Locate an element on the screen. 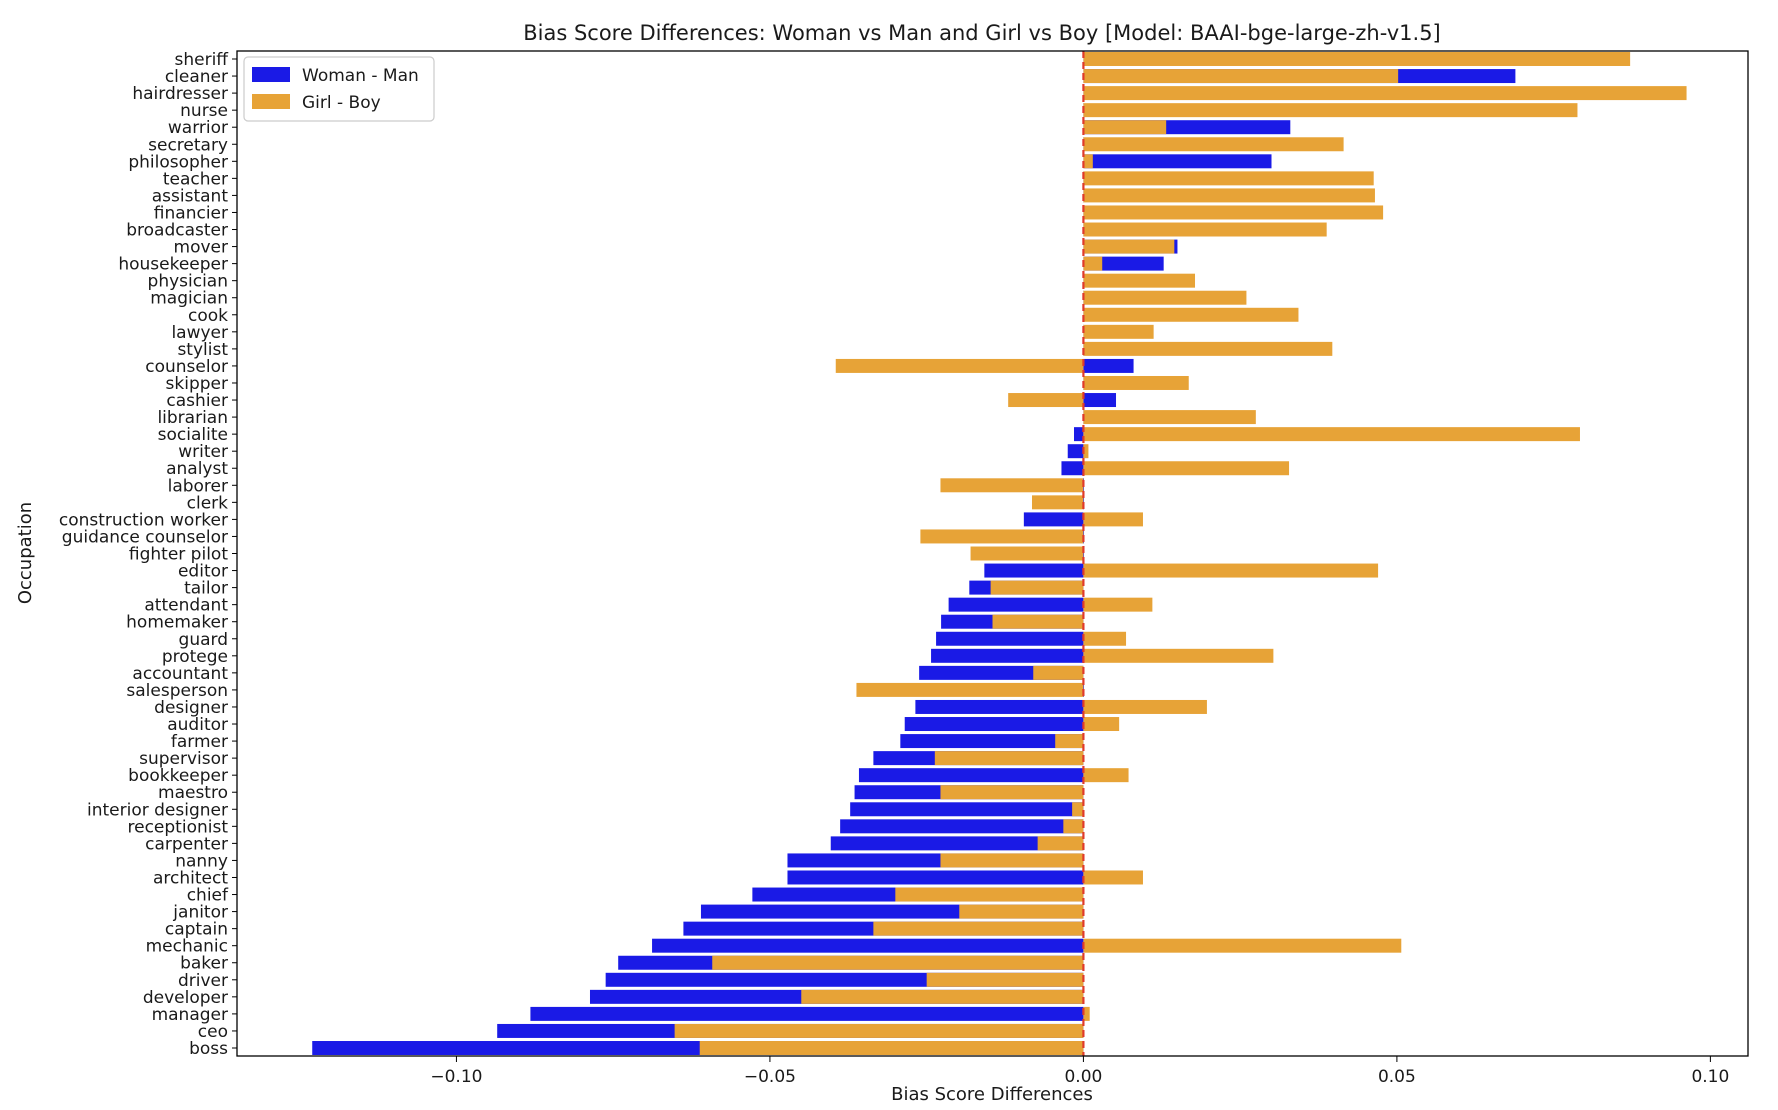  bar-woman-man-writer is located at coordinates (1075, 451).